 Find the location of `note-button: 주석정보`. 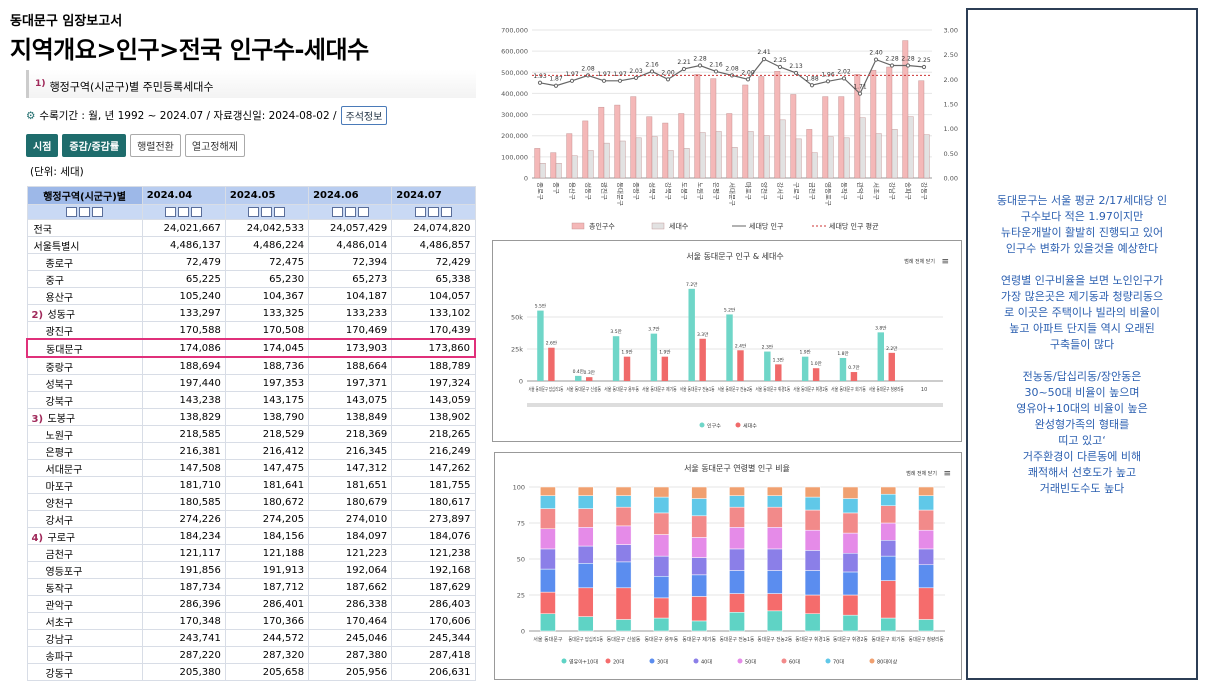

note-button: 주석정보 is located at coordinates (364, 115).